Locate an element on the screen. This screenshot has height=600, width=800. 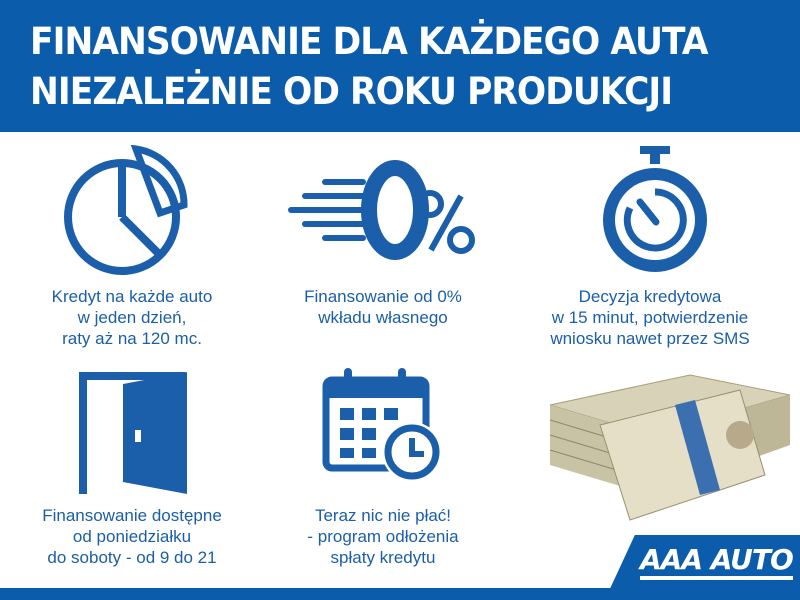
caption-line: - program odłożenia is located at coordinates (383, 536).